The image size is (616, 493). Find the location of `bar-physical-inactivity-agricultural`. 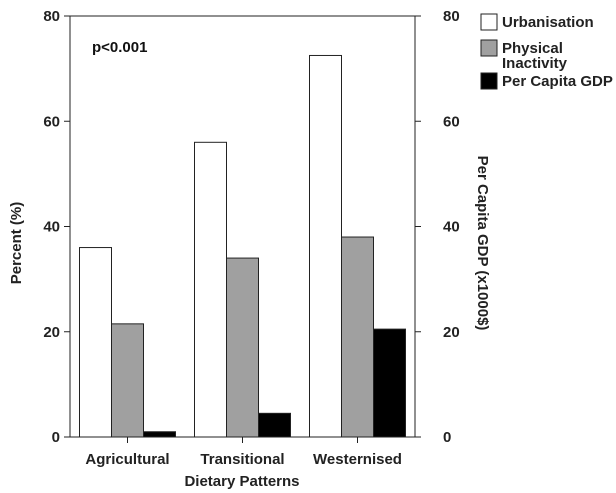

bar-physical-inactivity-agricultural is located at coordinates (127, 380).